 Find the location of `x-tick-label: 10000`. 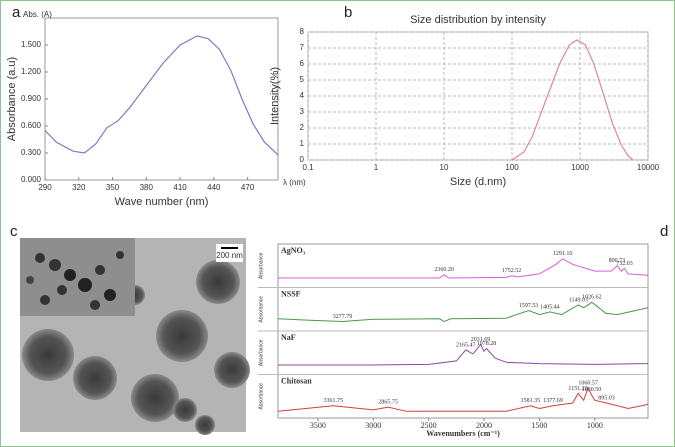

x-tick-label: 10000 is located at coordinates (648, 167).